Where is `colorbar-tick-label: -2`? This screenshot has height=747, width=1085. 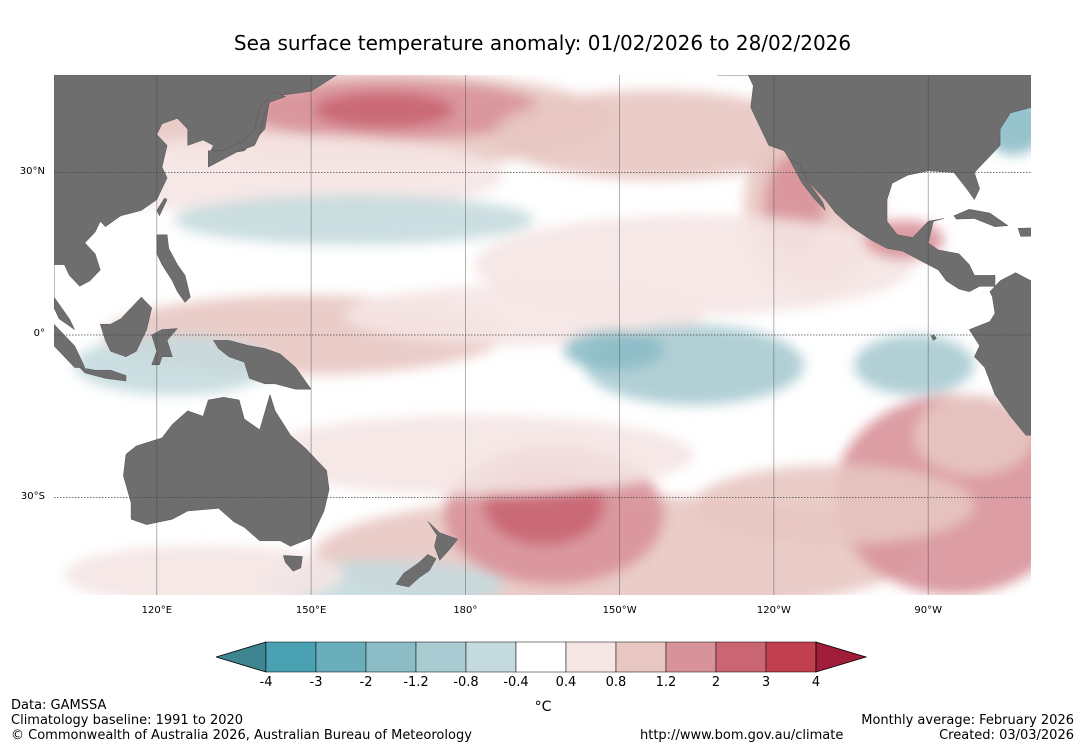
colorbar-tick-label: -2 is located at coordinates (366, 682).